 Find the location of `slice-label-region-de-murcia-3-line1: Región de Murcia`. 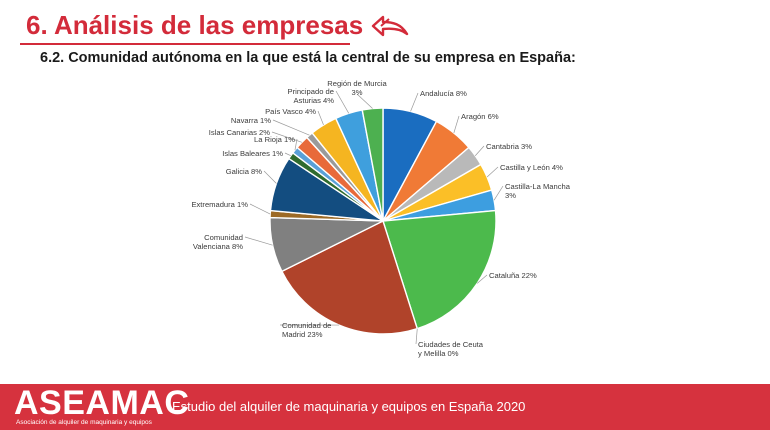

slice-label-region-de-murcia-3-line1: Región de Murcia is located at coordinates (357, 83).